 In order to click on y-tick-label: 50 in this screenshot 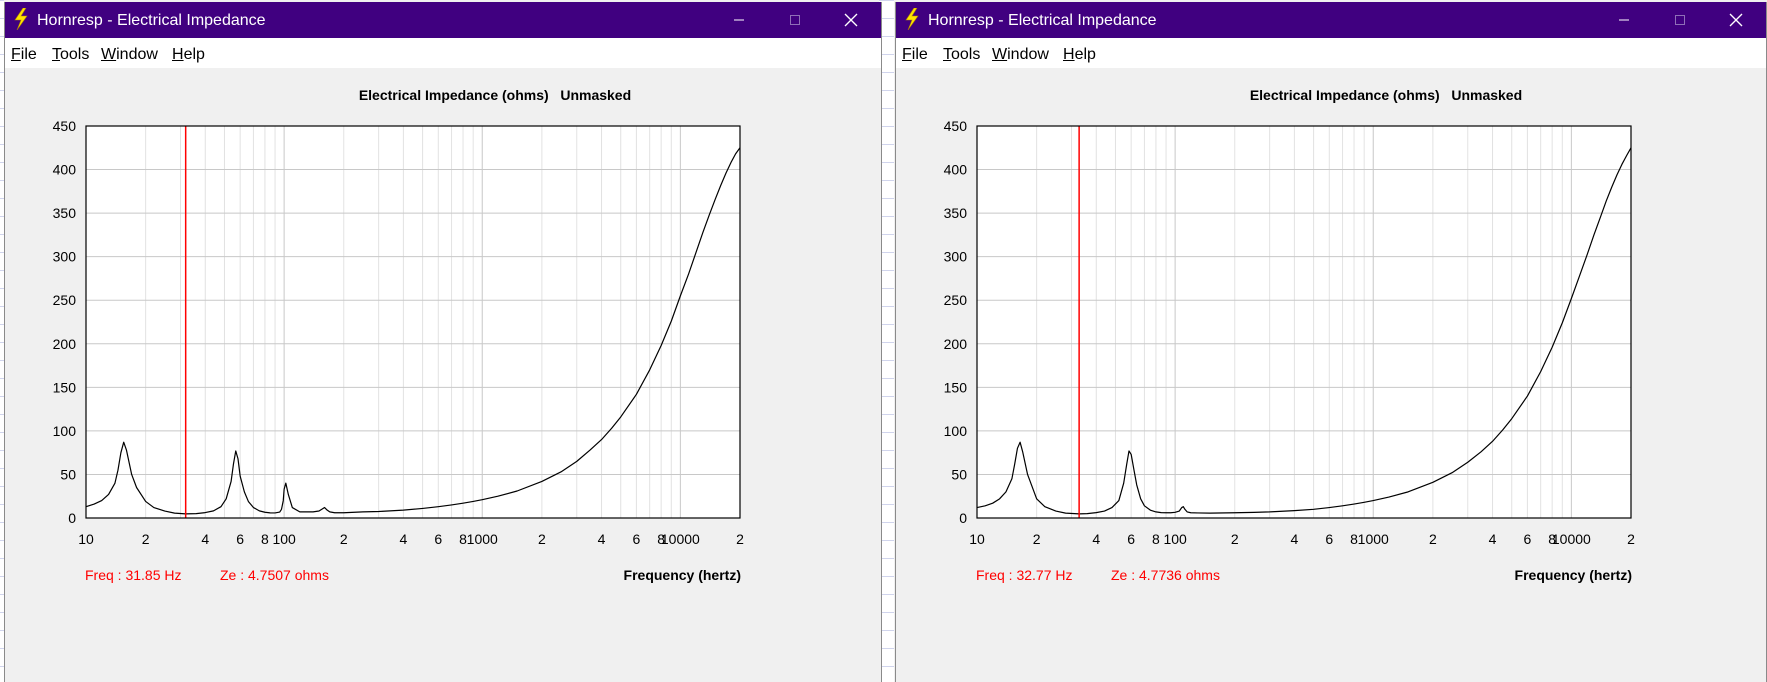, I will do `click(959, 474)`.